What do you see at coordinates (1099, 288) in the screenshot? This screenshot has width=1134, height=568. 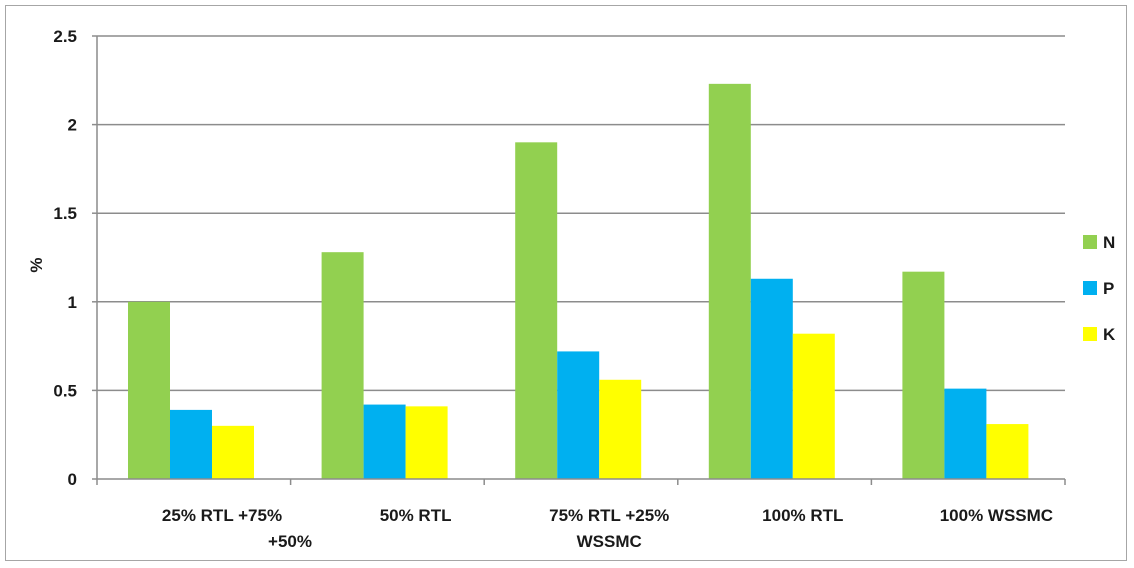 I see `legend: N P K` at bounding box center [1099, 288].